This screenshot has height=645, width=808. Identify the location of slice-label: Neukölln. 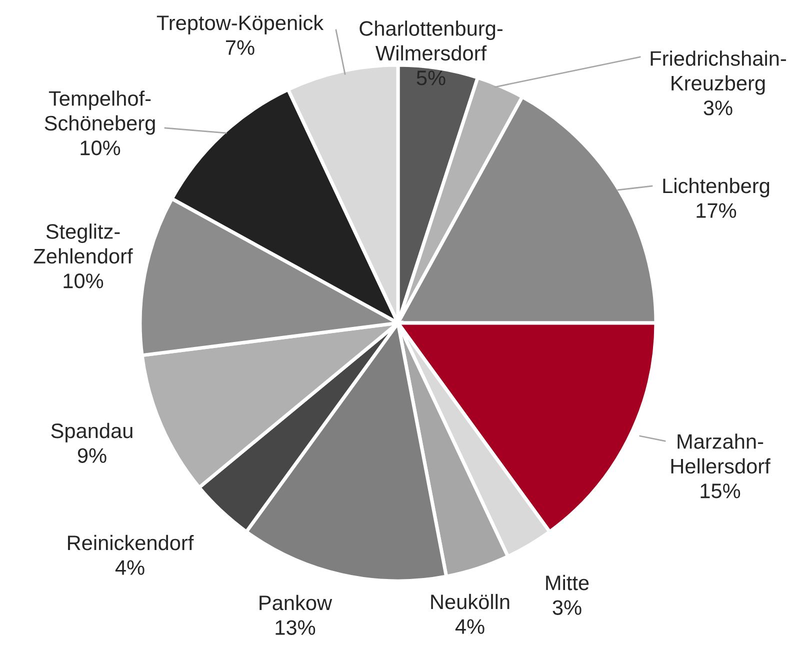
(470, 602).